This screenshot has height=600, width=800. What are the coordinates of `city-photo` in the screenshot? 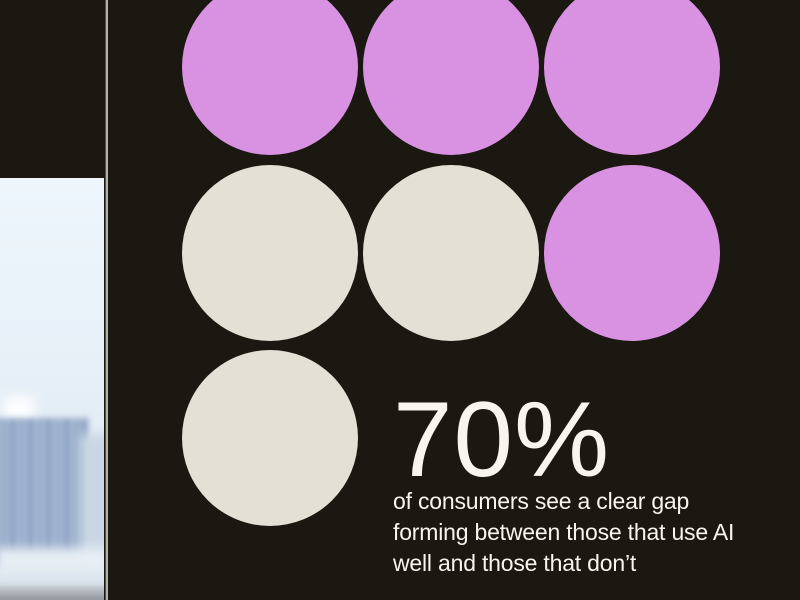 It's located at (52, 389).